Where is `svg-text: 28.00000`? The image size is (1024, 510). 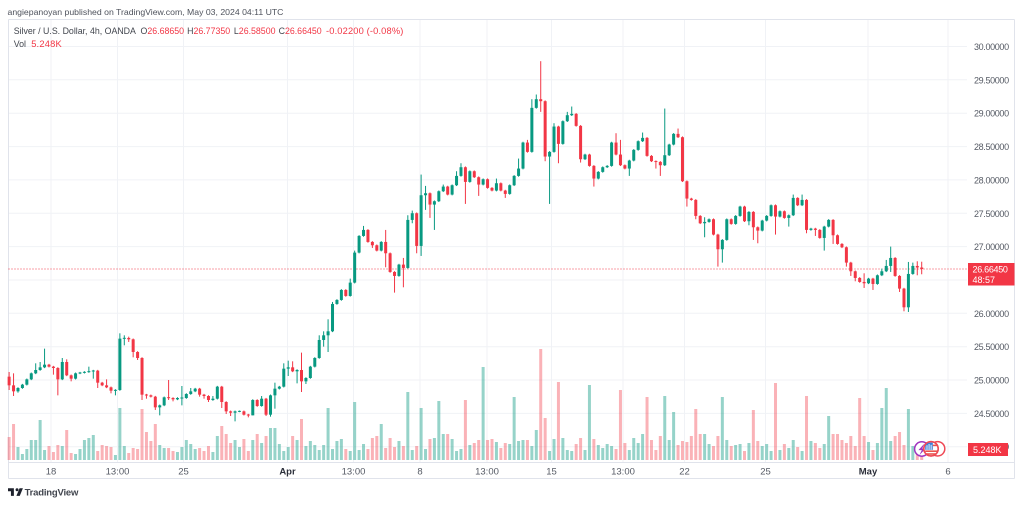
svg-text: 28.00000 is located at coordinates (991, 180).